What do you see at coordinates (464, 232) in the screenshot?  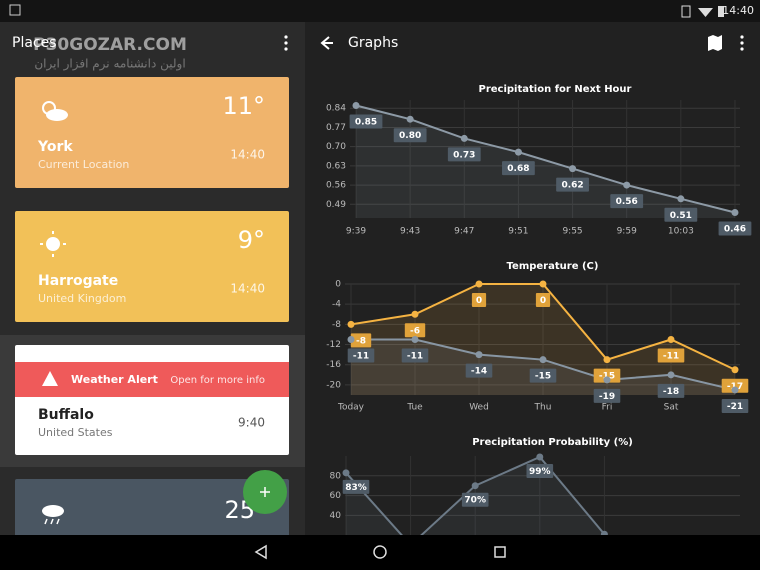 I see `x-tick-label: 9:47` at bounding box center [464, 232].